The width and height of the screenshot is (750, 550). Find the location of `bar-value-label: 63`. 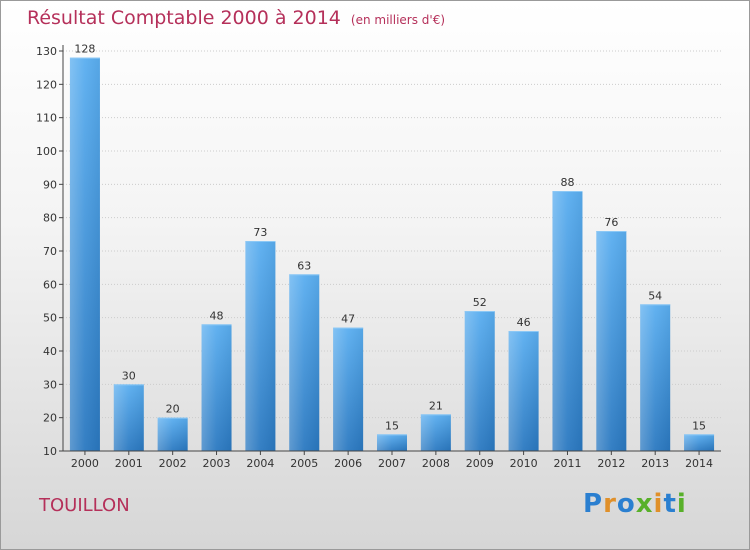

bar-value-label: 63 is located at coordinates (304, 265).